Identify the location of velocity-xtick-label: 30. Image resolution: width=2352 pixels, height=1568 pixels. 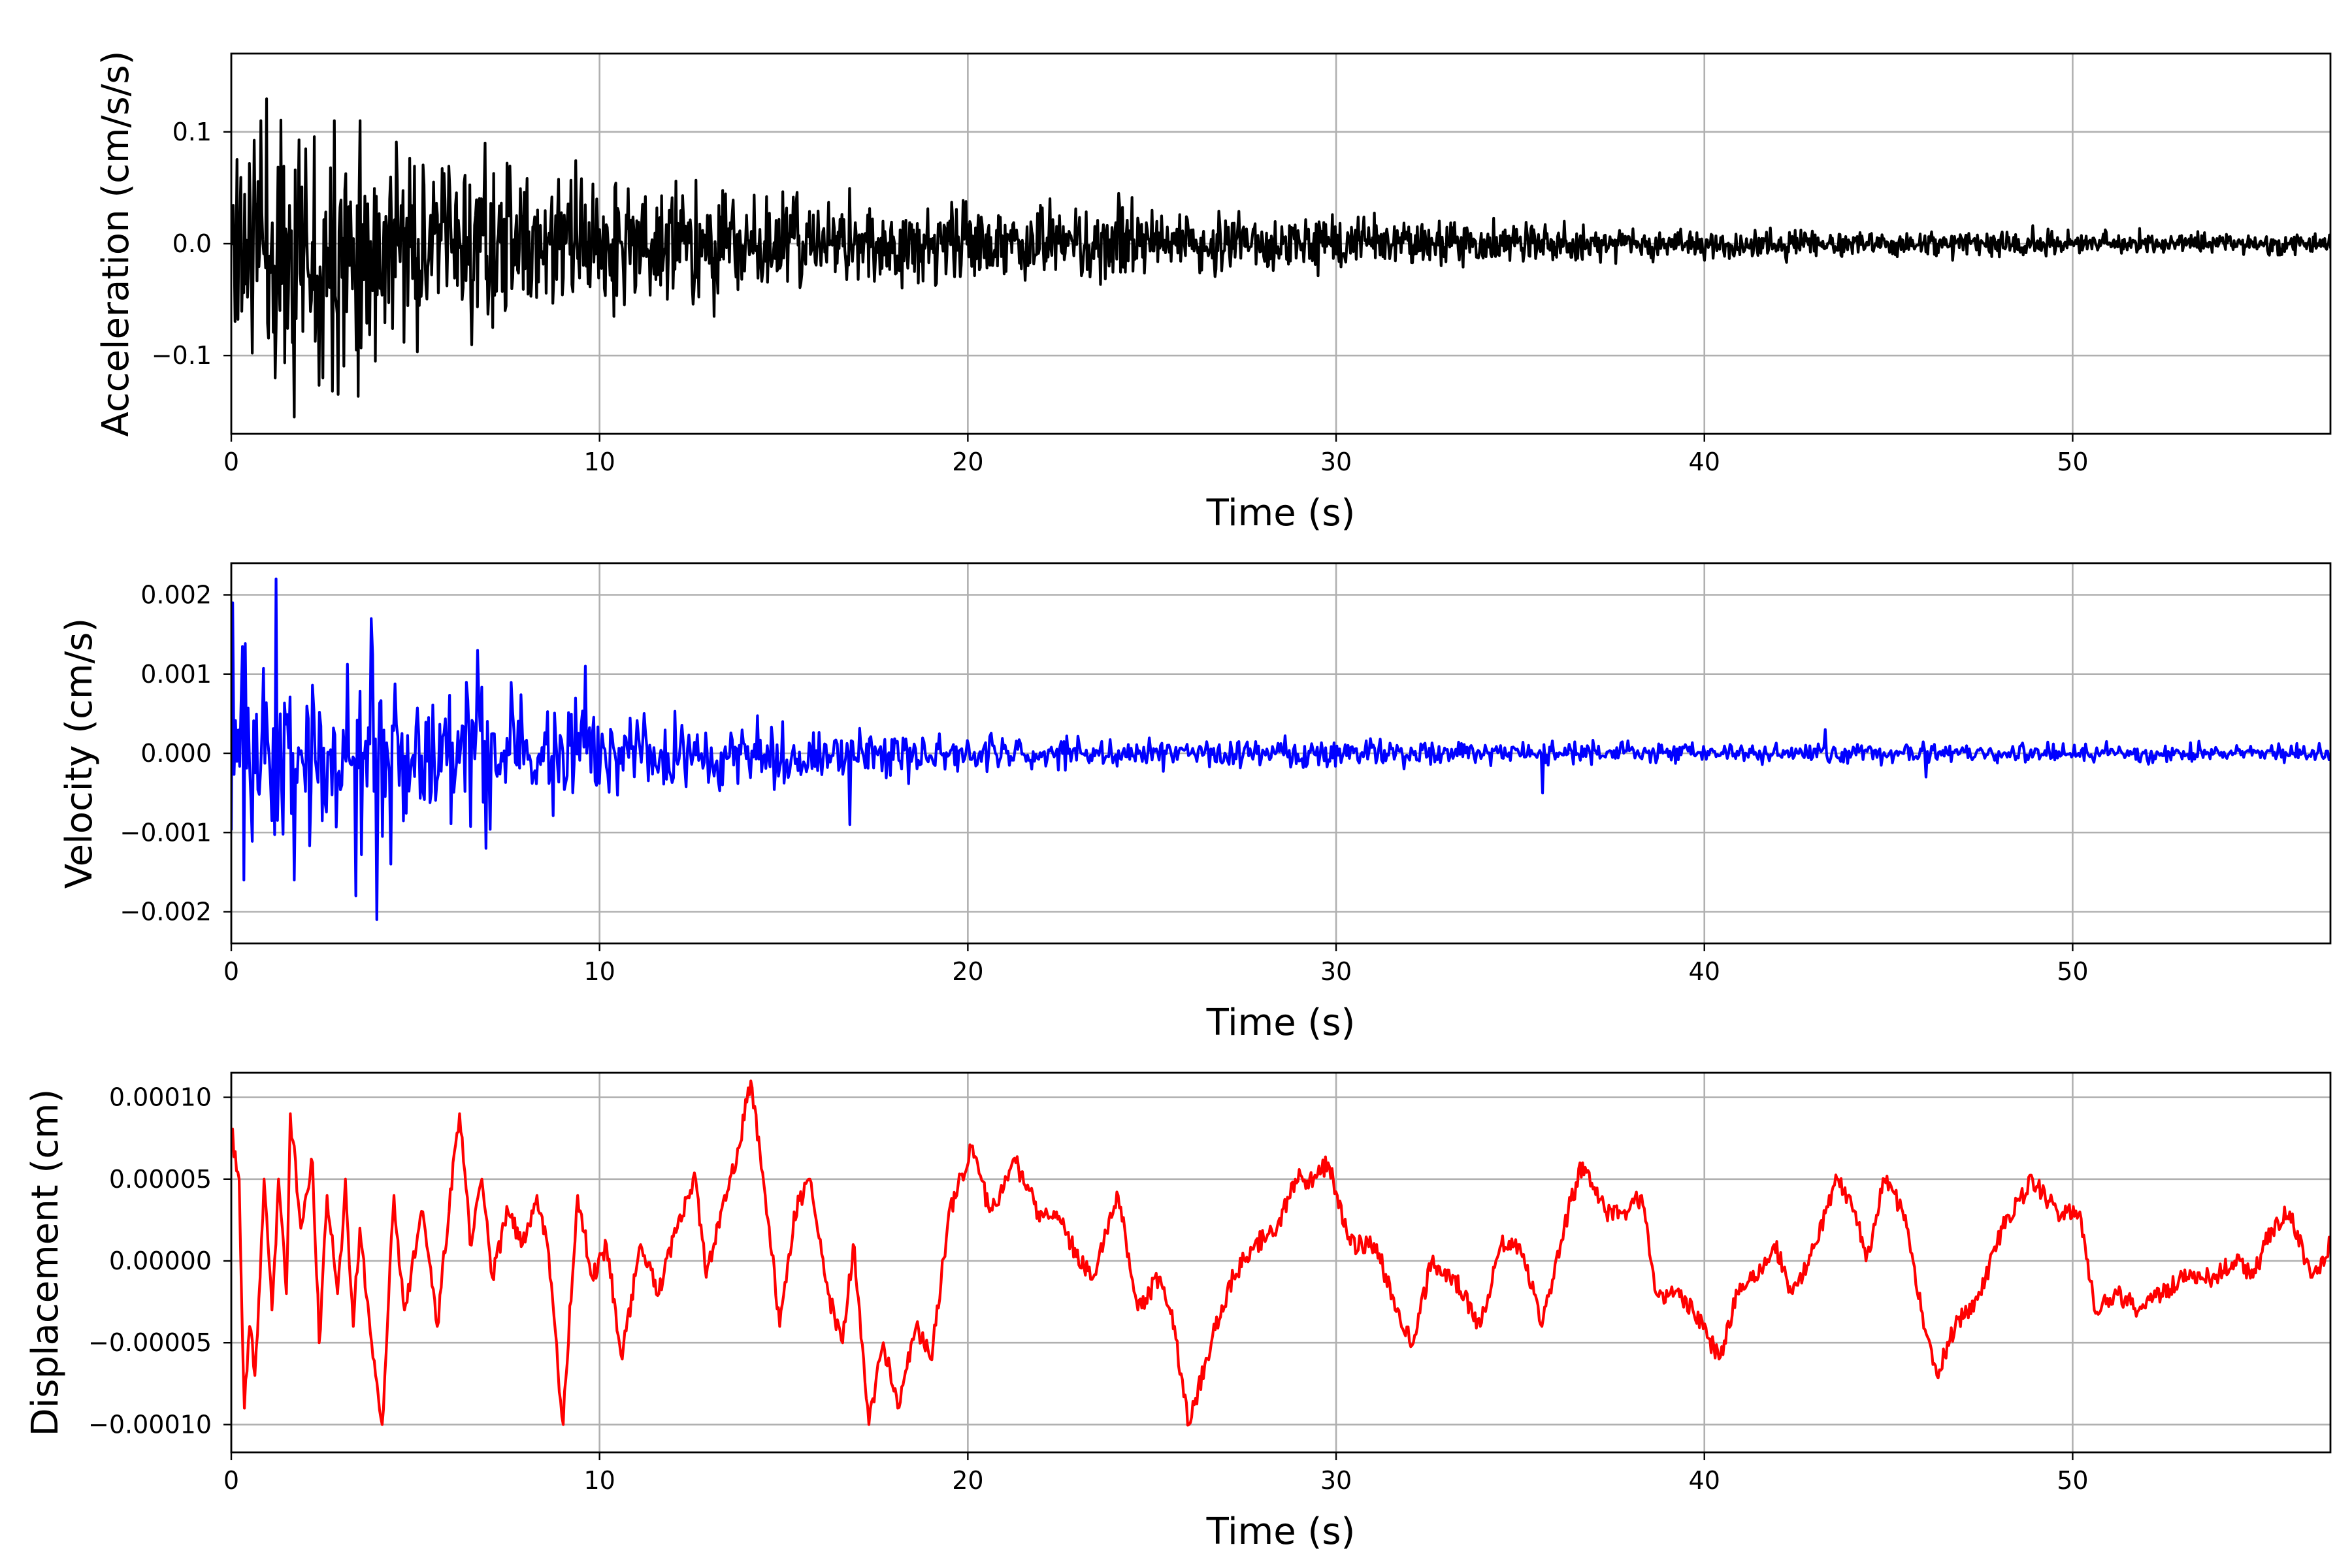
(1336, 971).